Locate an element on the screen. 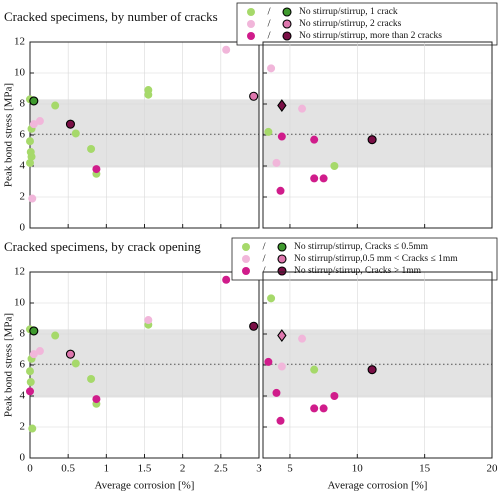  chart-title: Cracked specimens, by number of cracks is located at coordinates (111, 16).